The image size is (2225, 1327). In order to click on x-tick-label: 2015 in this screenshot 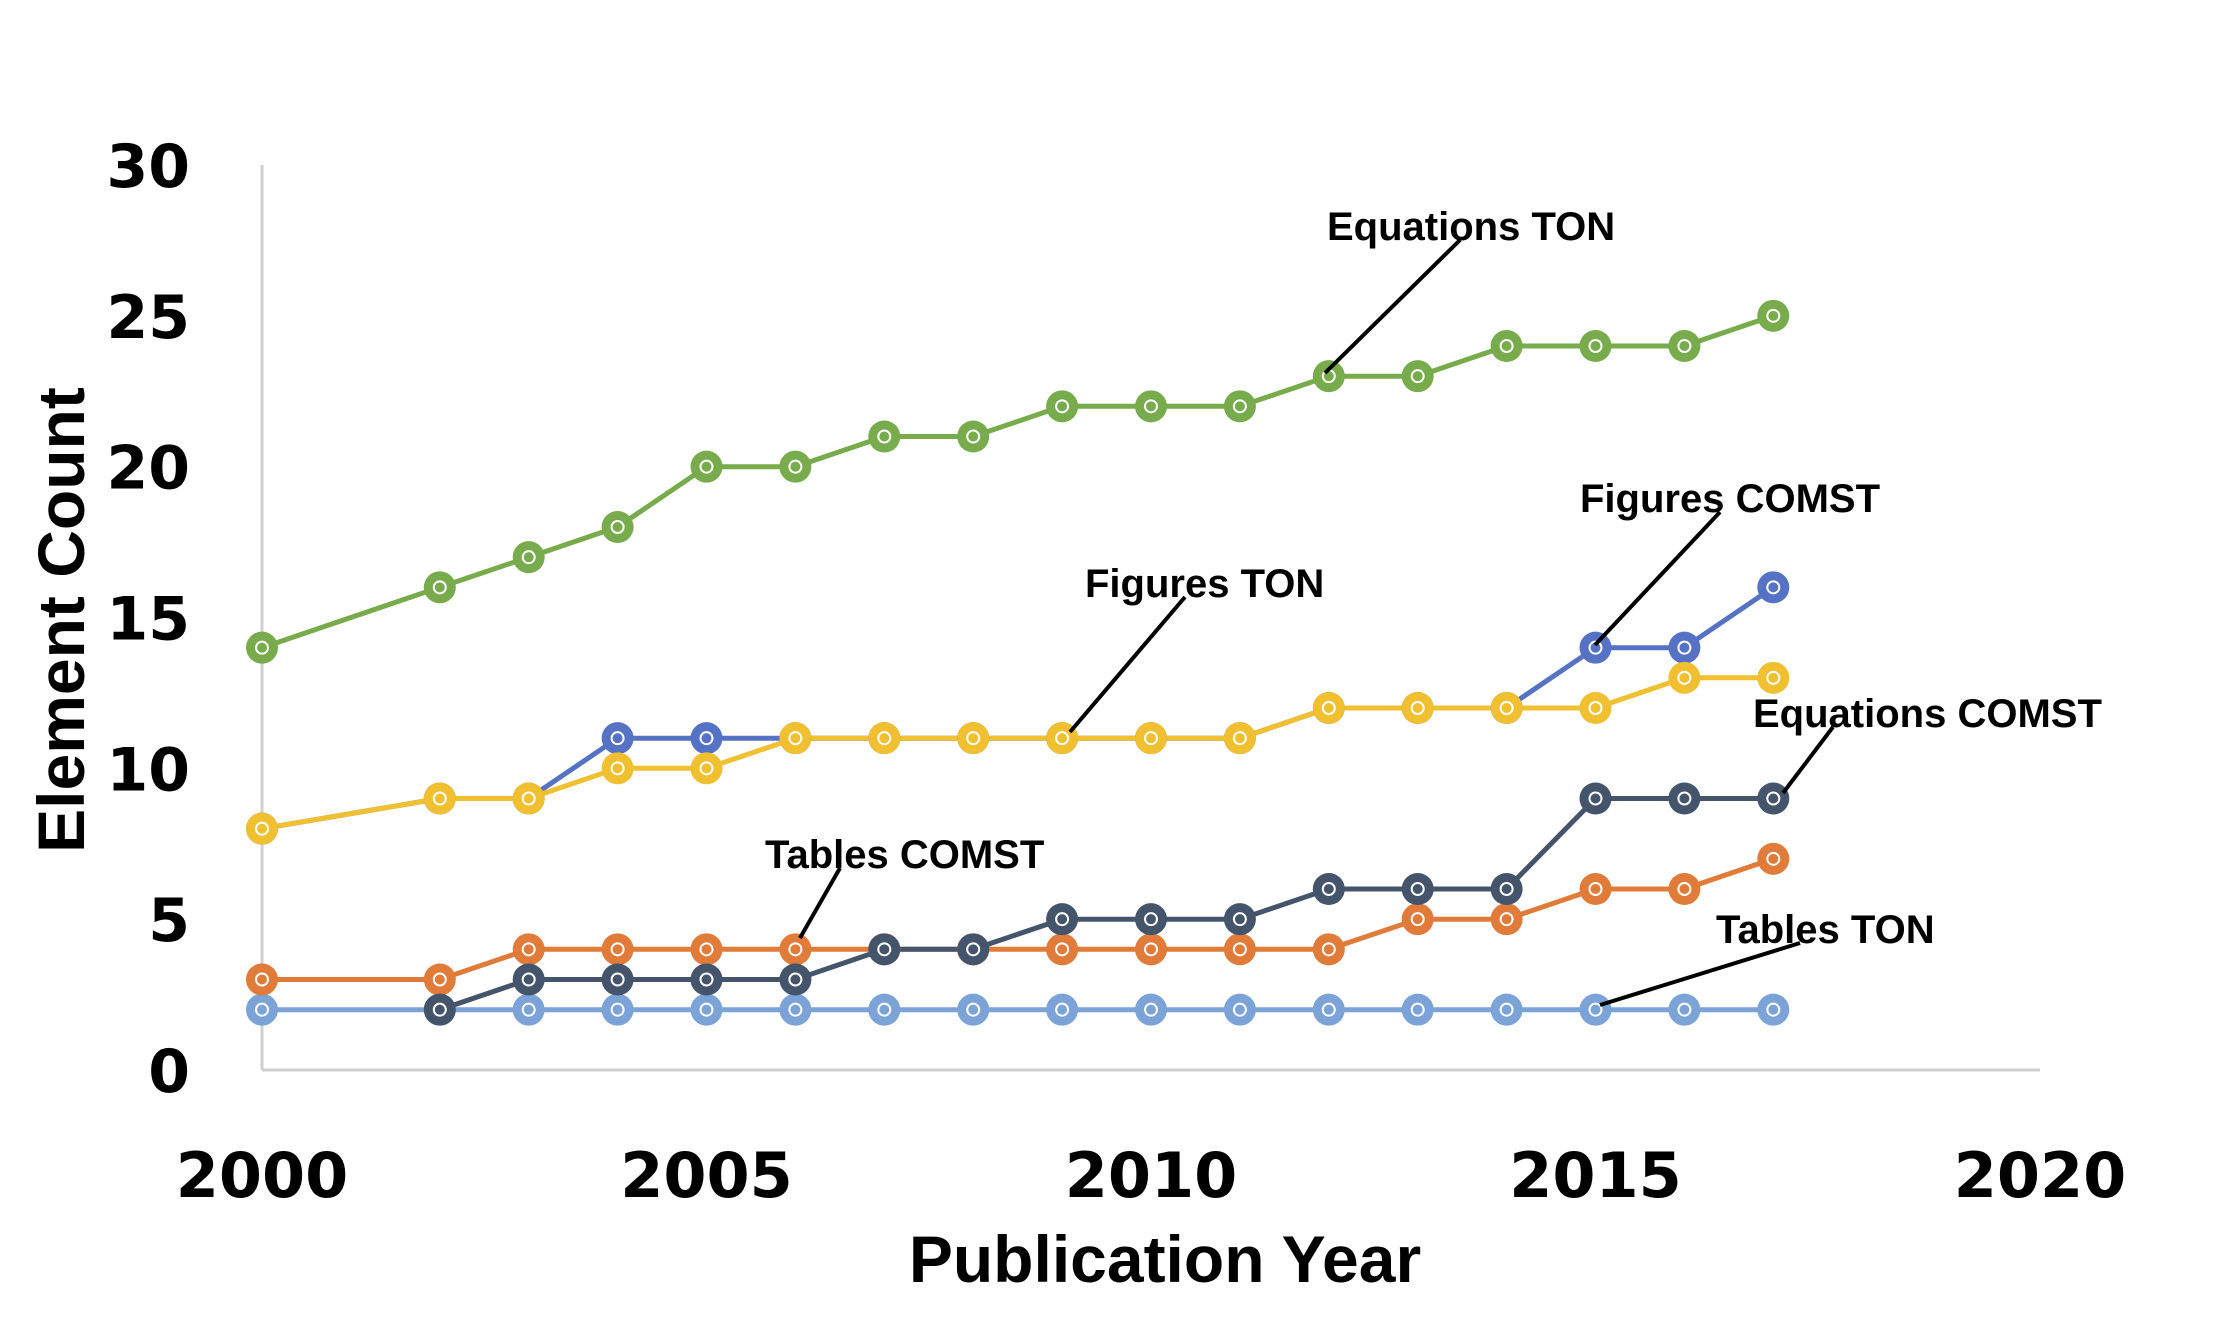, I will do `click(1595, 1175)`.